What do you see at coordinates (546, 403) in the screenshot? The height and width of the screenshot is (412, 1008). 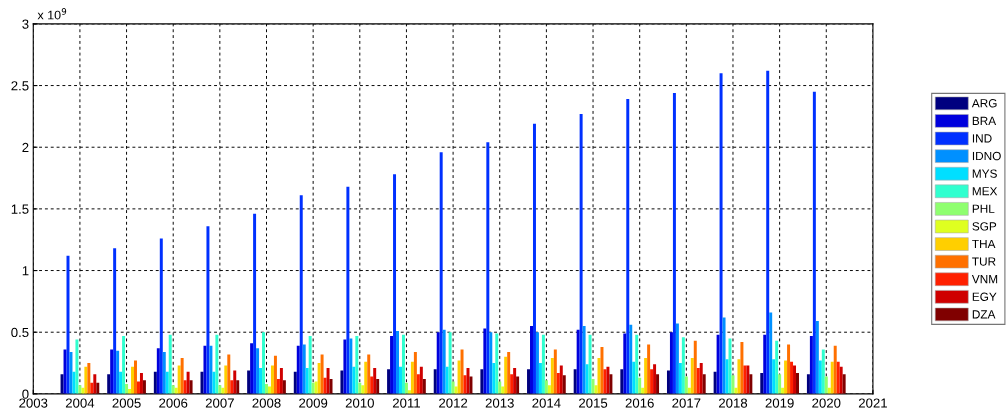 I see `x-tick-label: 2014` at bounding box center [546, 403].